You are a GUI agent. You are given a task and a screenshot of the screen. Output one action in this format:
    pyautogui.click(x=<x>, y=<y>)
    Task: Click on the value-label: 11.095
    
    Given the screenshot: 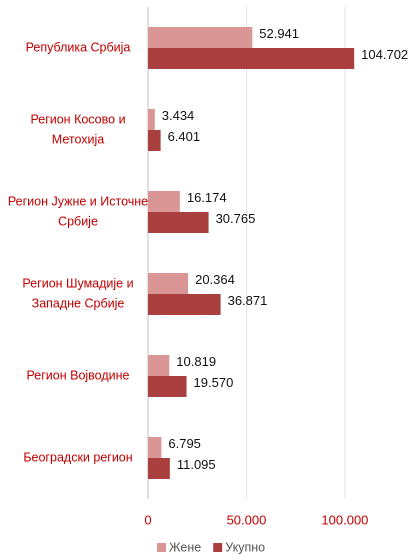 What is the action you would take?
    pyautogui.click(x=196, y=464)
    